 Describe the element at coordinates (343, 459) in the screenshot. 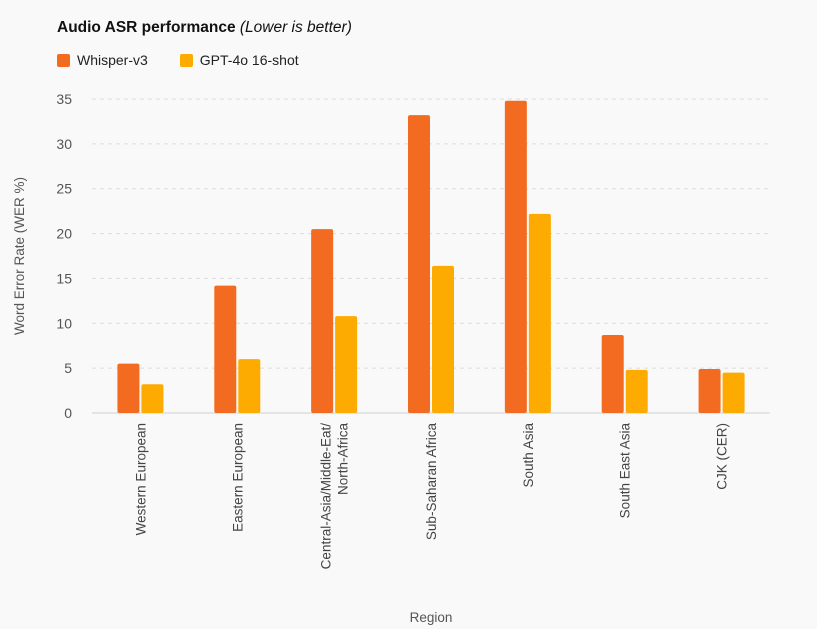

I see `x-tick-label: North-Africa` at that location.